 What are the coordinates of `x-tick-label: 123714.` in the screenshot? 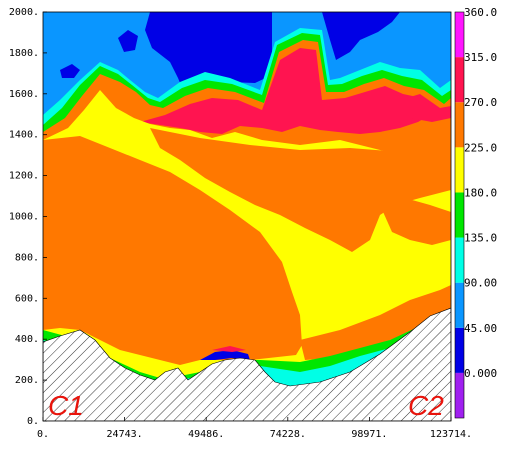 It's located at (451, 434).